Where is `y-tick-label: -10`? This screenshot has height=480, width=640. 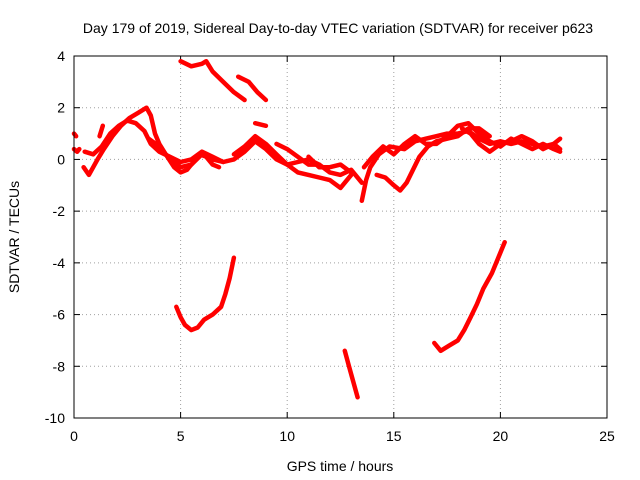
y-tick-label: -10 is located at coordinates (55, 418).